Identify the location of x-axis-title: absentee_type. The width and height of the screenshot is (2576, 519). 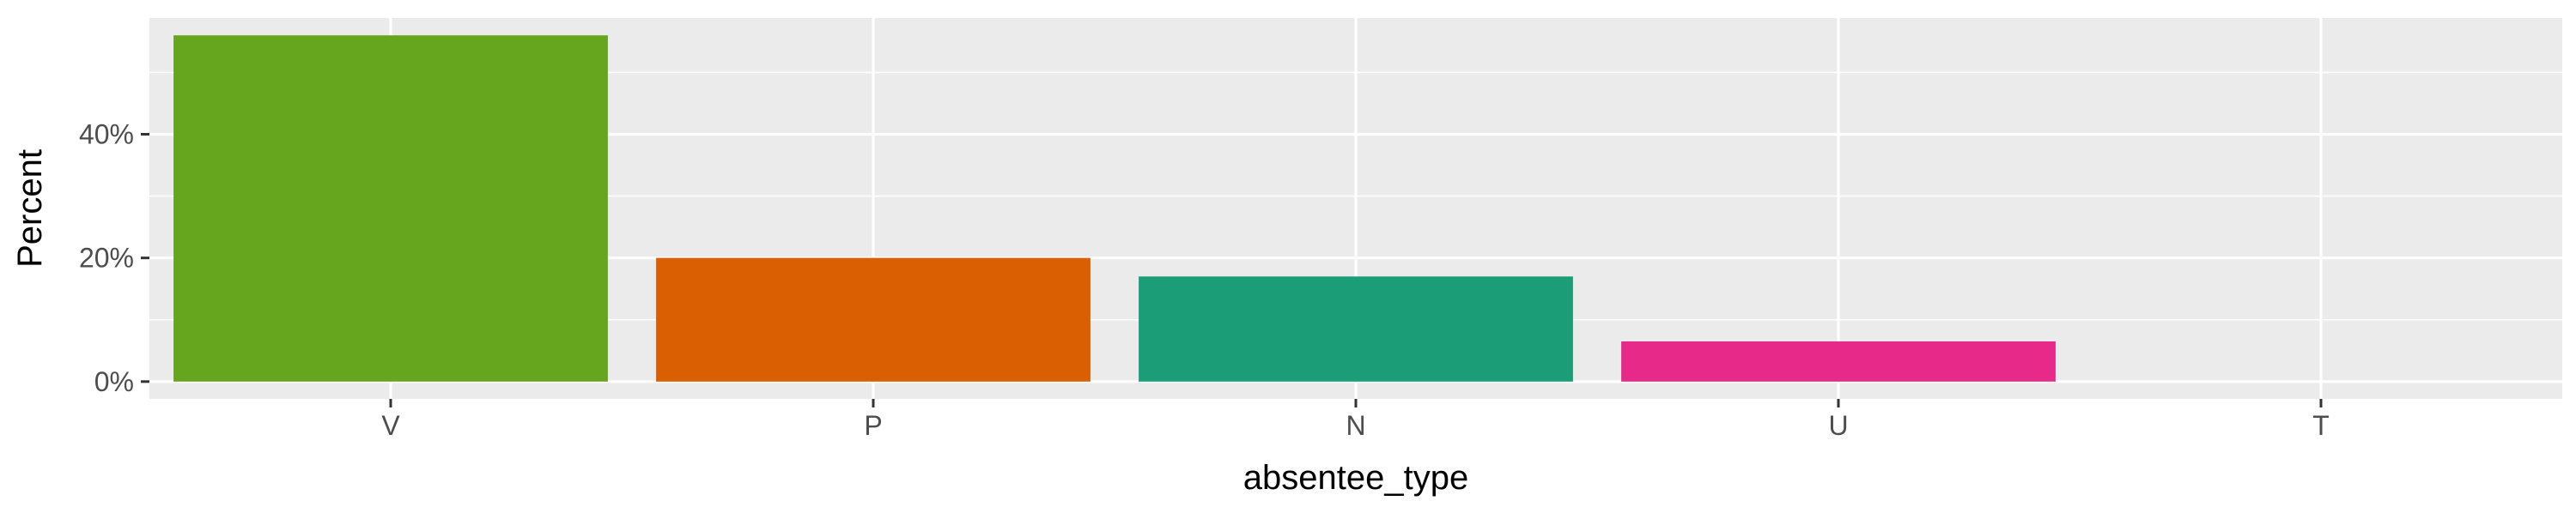
(1356, 478).